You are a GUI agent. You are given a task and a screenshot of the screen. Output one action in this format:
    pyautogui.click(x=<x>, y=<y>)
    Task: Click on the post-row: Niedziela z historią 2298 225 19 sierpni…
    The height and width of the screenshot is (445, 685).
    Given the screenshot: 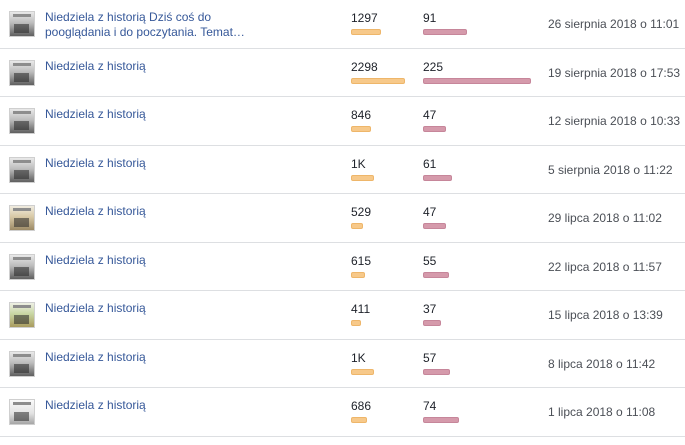 What is the action you would take?
    pyautogui.click(x=342, y=73)
    